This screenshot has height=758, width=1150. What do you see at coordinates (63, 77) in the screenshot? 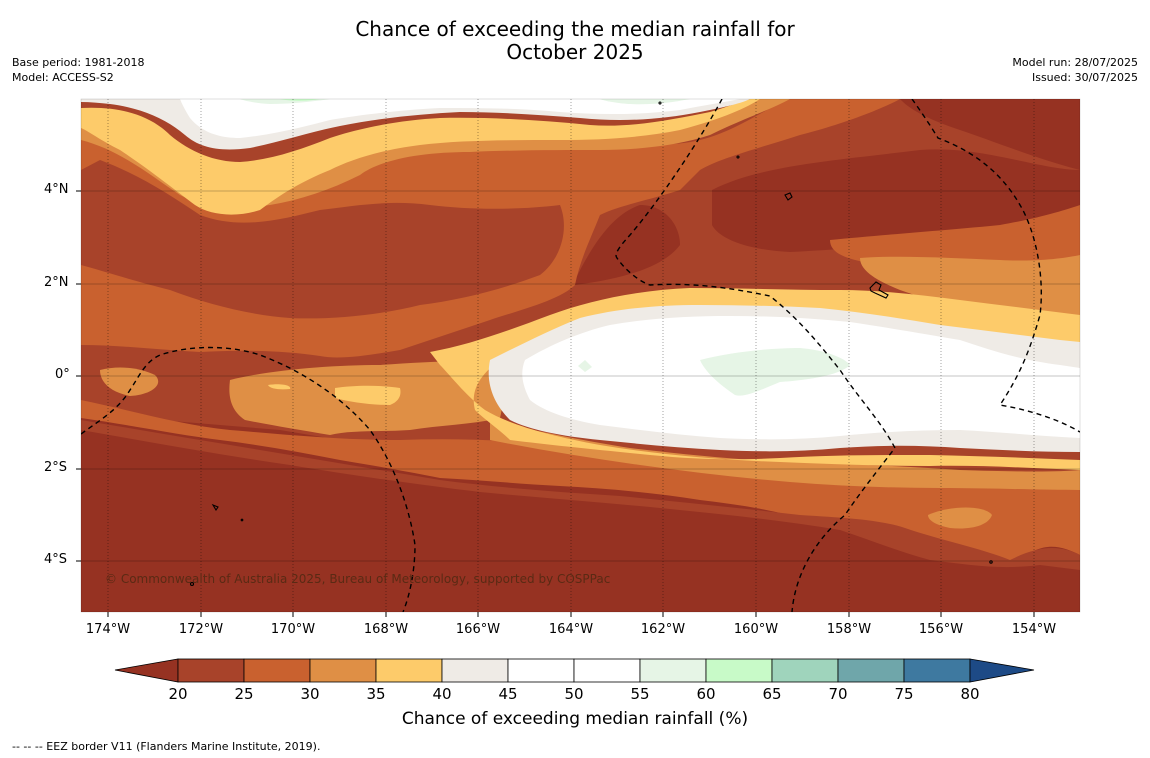
I see `model-name: Model: ACCESS-S2` at bounding box center [63, 77].